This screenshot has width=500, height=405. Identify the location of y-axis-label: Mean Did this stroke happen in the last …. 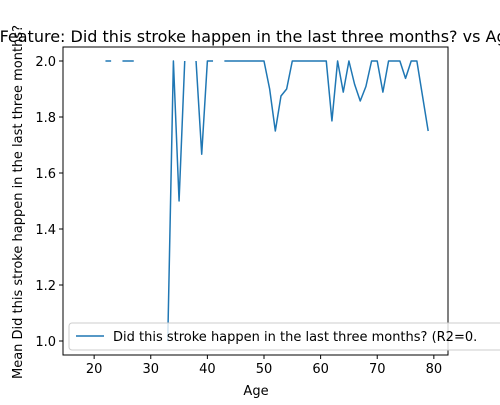
(18, 202).